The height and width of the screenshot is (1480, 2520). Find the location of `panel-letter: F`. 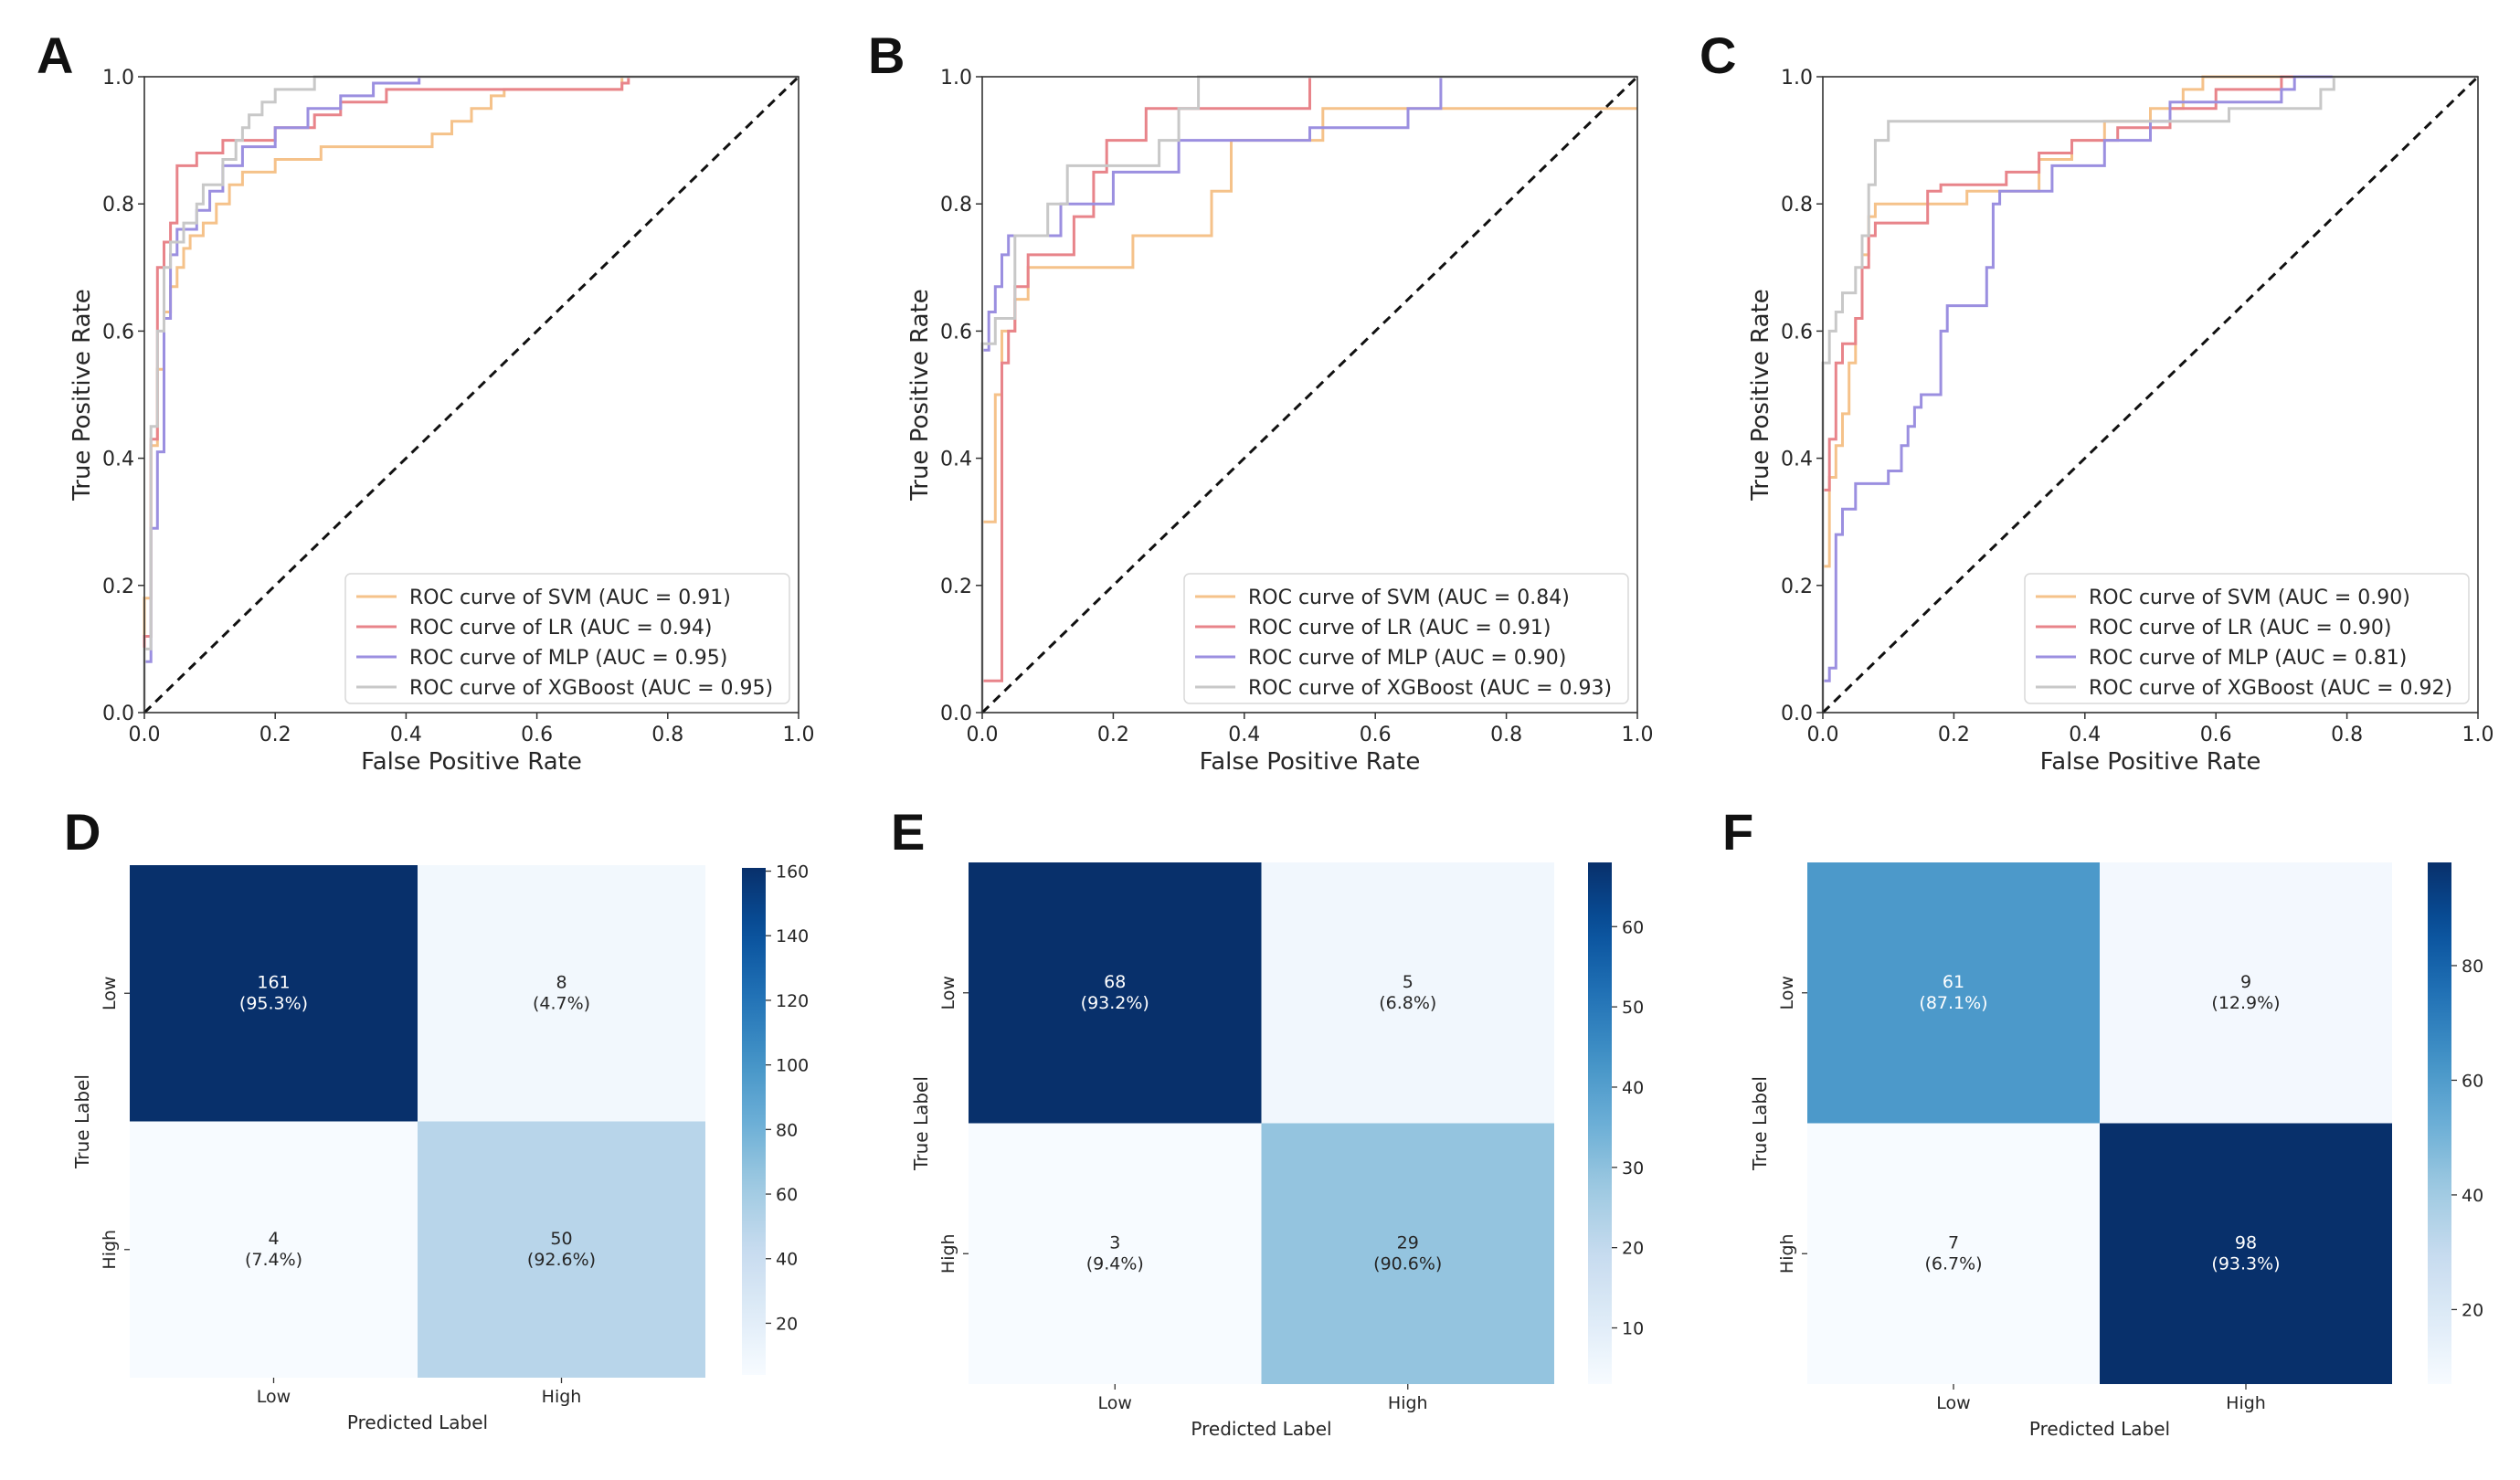

panel-letter: F is located at coordinates (1737, 832).